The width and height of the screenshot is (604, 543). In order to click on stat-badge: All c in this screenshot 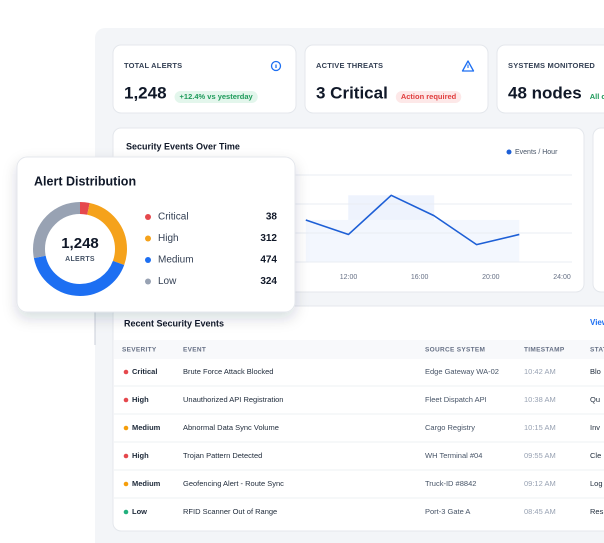, I will do `click(597, 96)`.